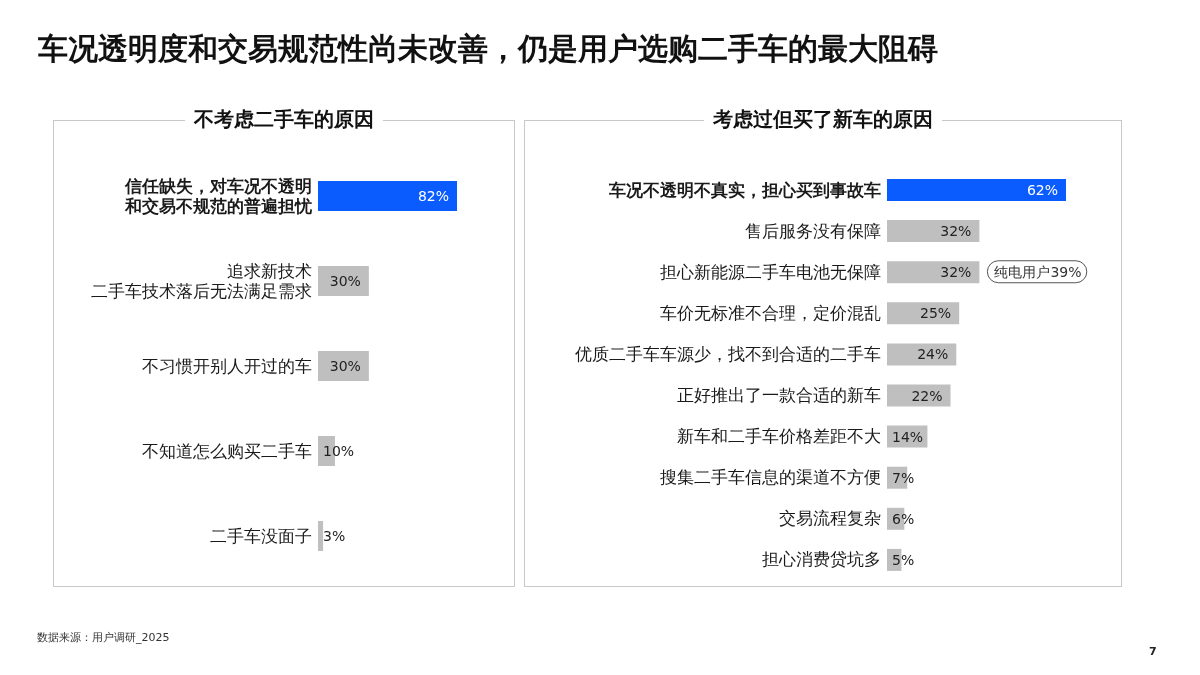 This screenshot has width=1200, height=675. What do you see at coordinates (936, 313) in the screenshot?
I see `data-label: 25%` at bounding box center [936, 313].